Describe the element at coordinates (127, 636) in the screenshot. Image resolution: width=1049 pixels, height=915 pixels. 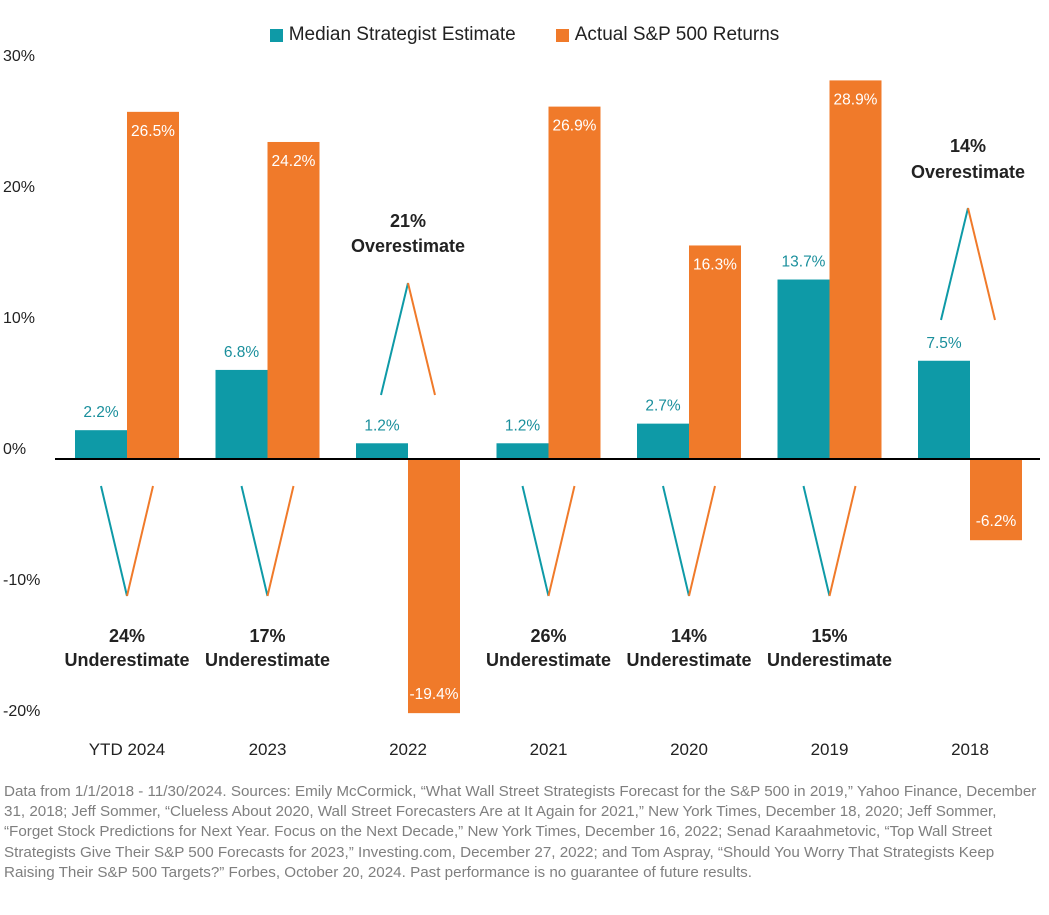
I see `annotation-percent: 24%` at that location.